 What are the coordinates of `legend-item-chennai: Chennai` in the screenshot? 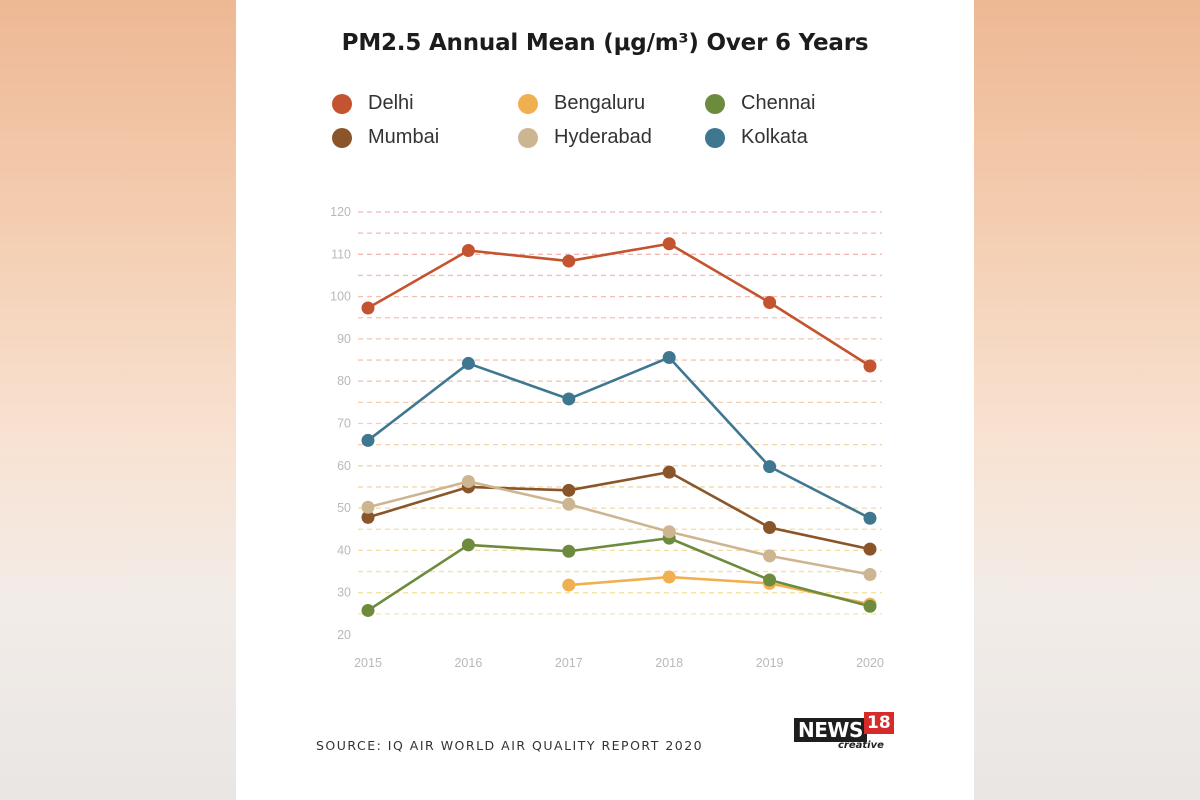 It's located at (760, 103).